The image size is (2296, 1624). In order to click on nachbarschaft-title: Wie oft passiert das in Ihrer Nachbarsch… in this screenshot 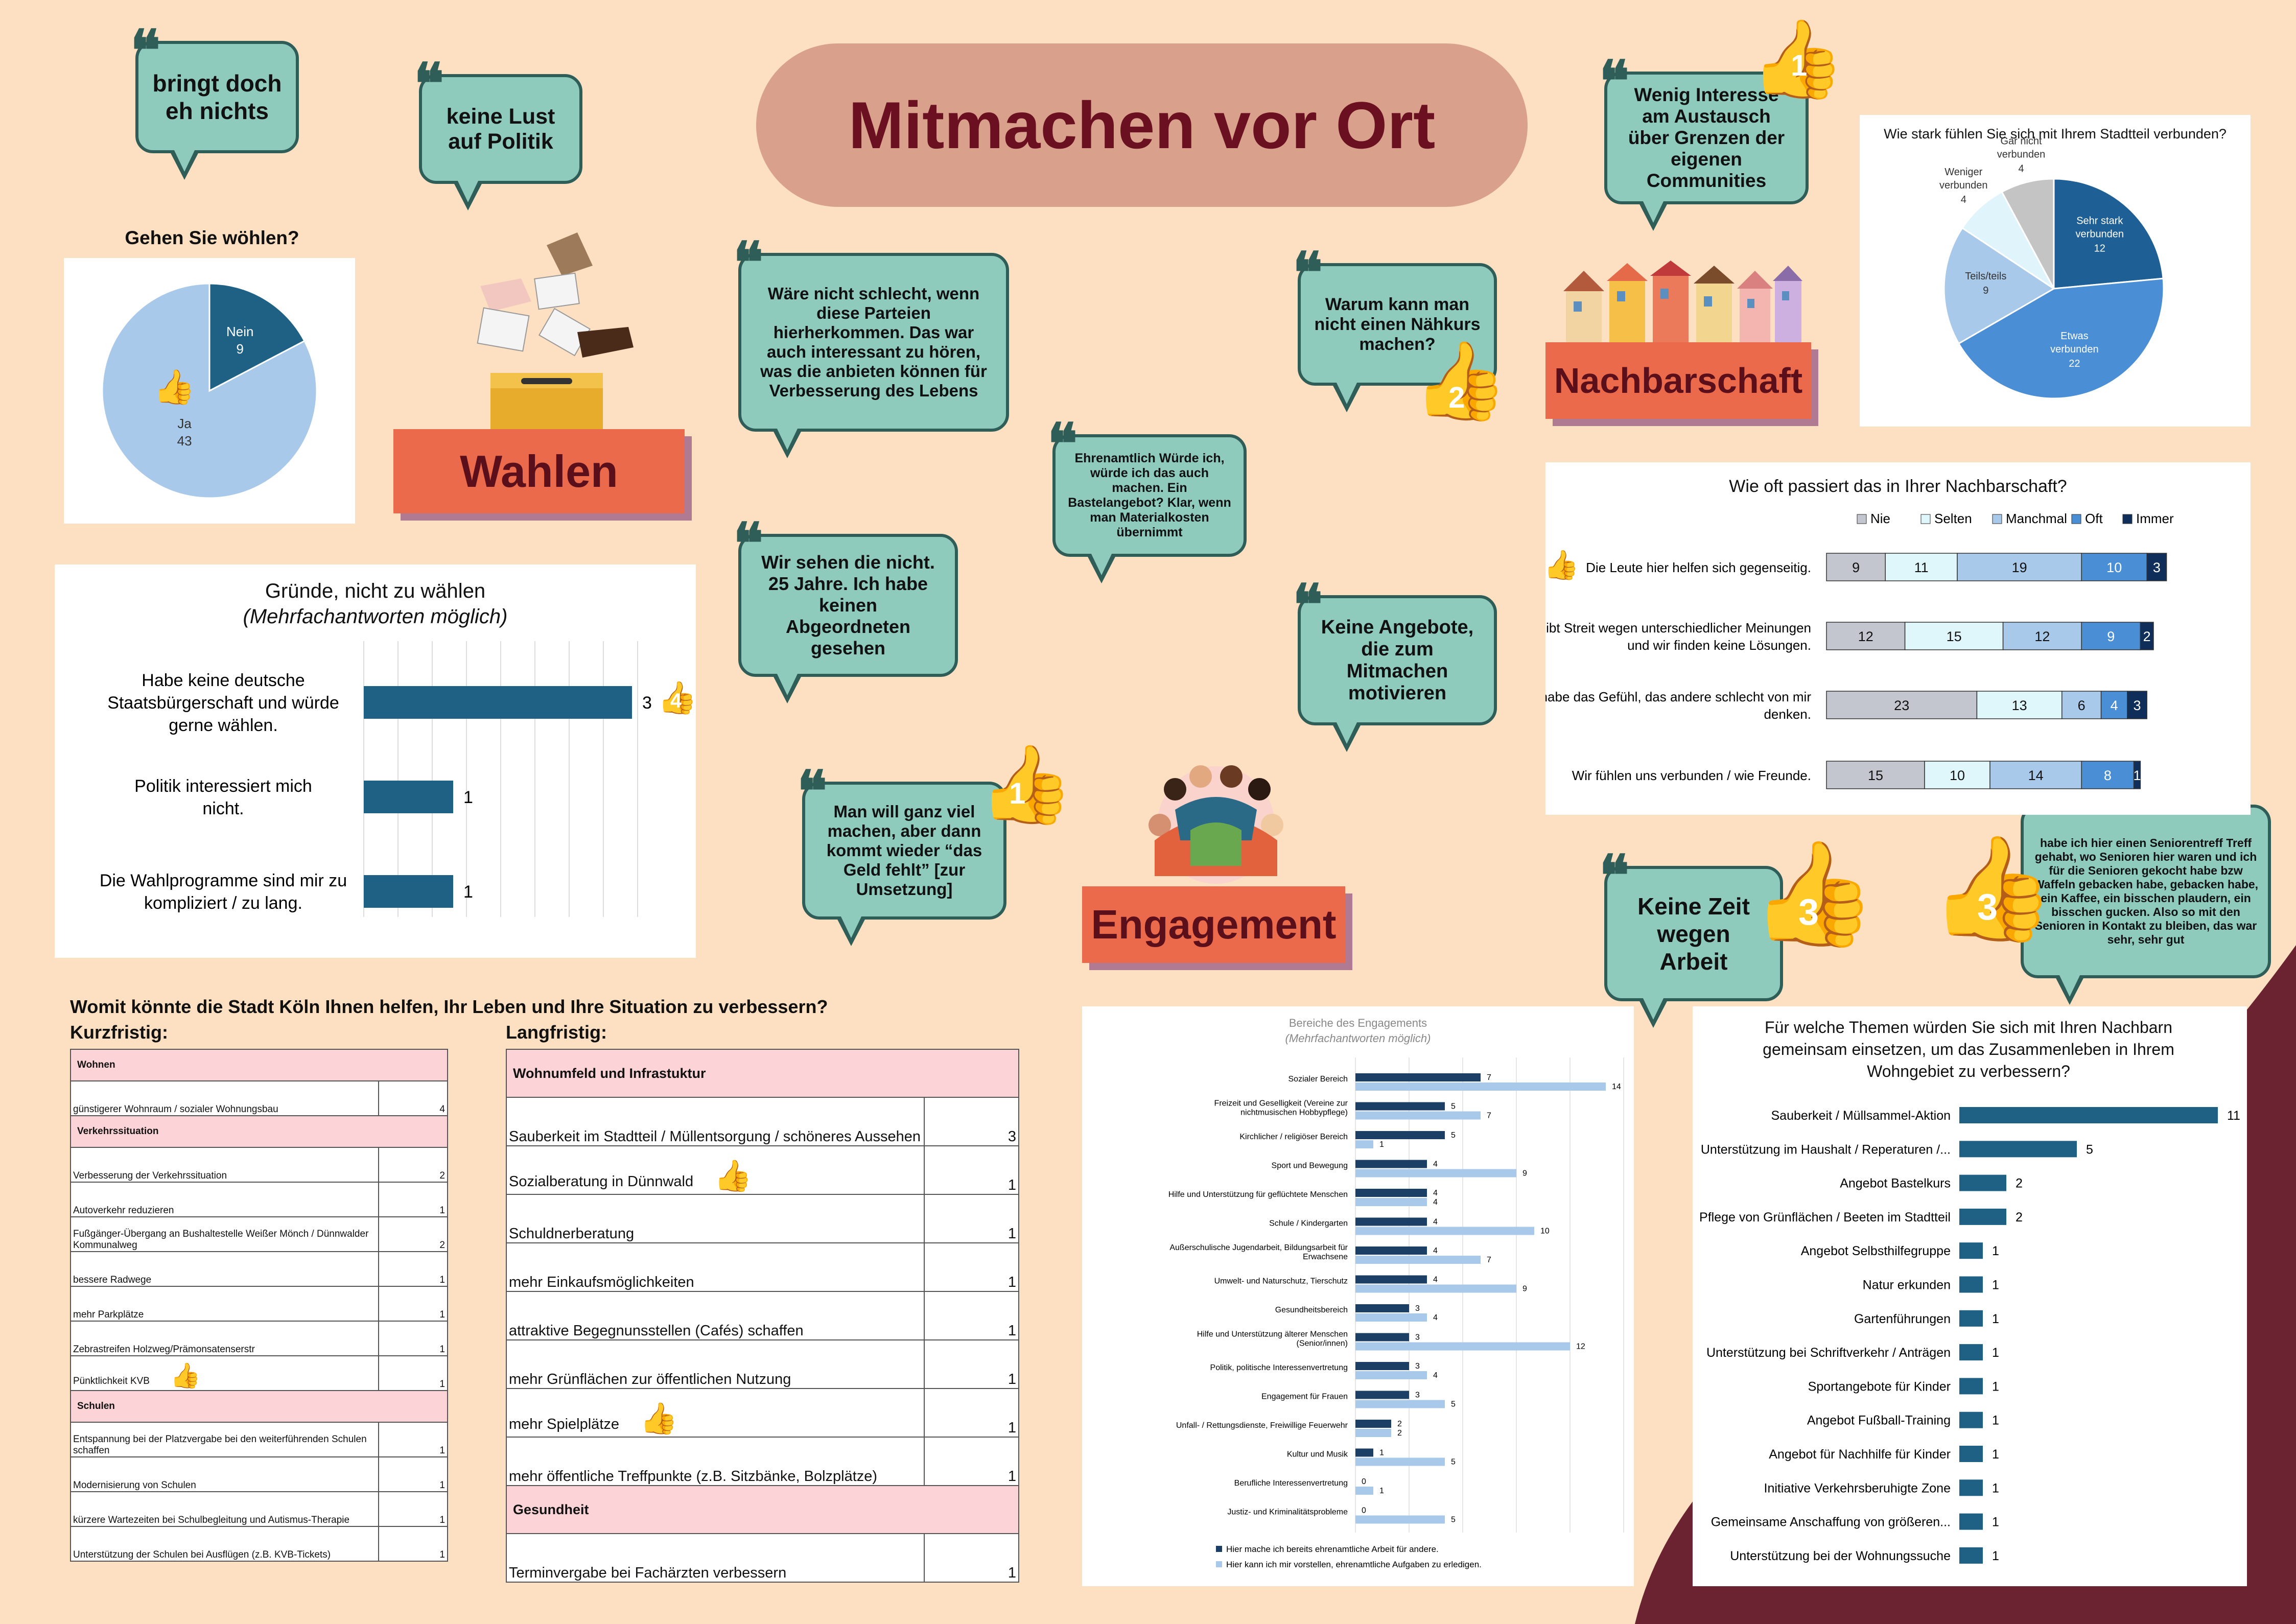, I will do `click(1898, 486)`.